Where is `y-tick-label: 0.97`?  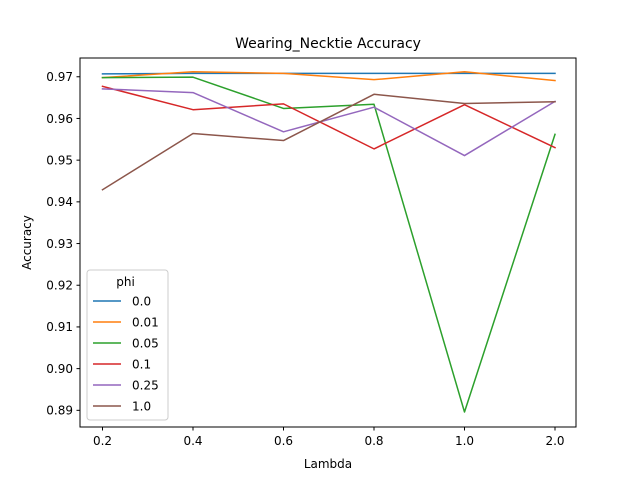
y-tick-label: 0.97 is located at coordinates (59, 77).